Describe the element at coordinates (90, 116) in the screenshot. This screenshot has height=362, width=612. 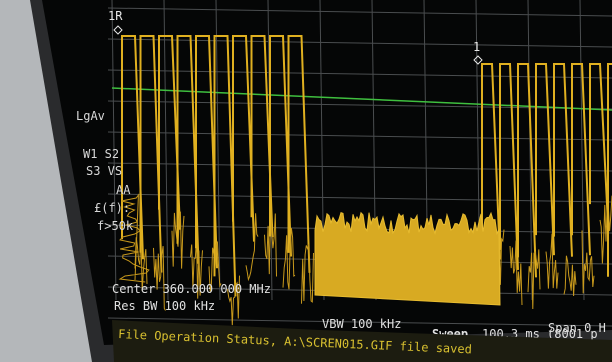
I see `side-label: LgAv` at that location.